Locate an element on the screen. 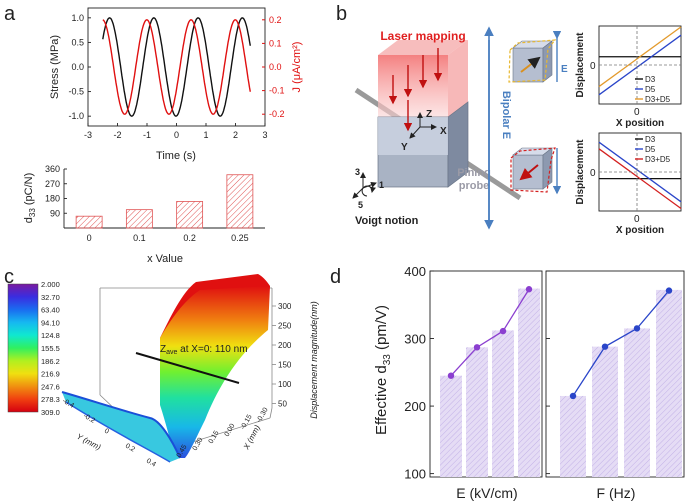 The image size is (685, 502). axis-y-label: Y is located at coordinates (404, 147).